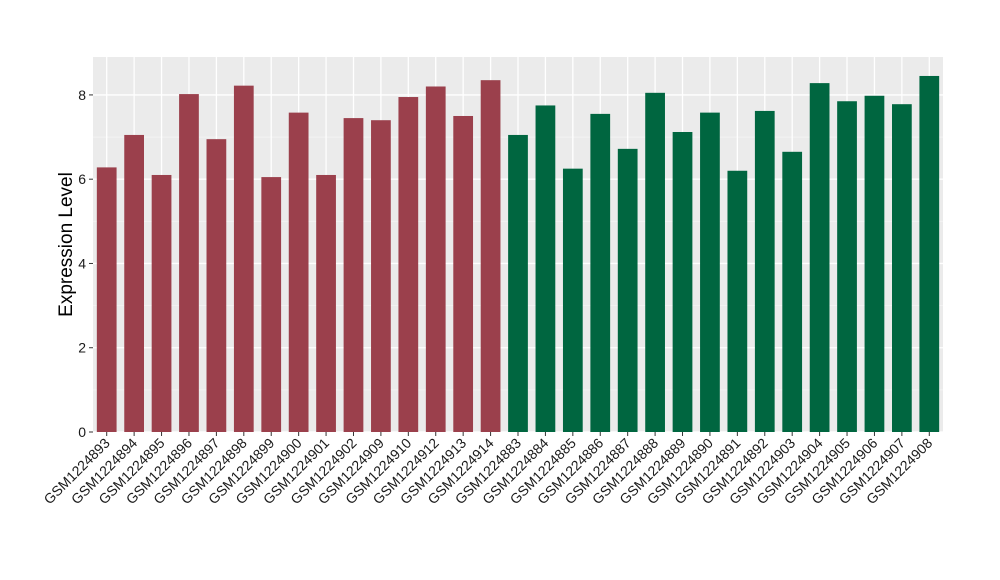 This screenshot has width=1000, height=580. I want to click on bar-GSM1224887, so click(627, 290).